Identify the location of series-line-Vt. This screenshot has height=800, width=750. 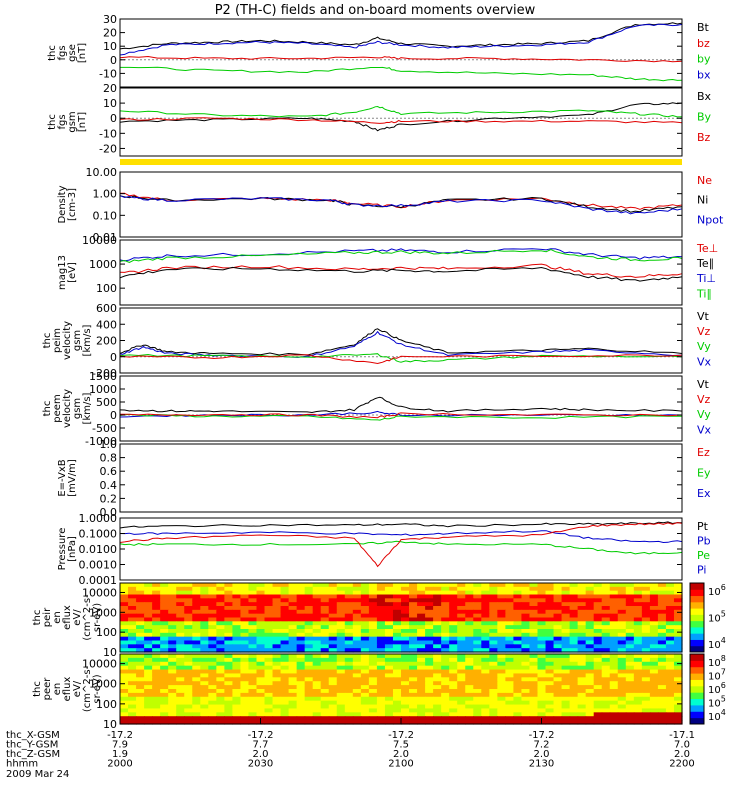
(401, 342).